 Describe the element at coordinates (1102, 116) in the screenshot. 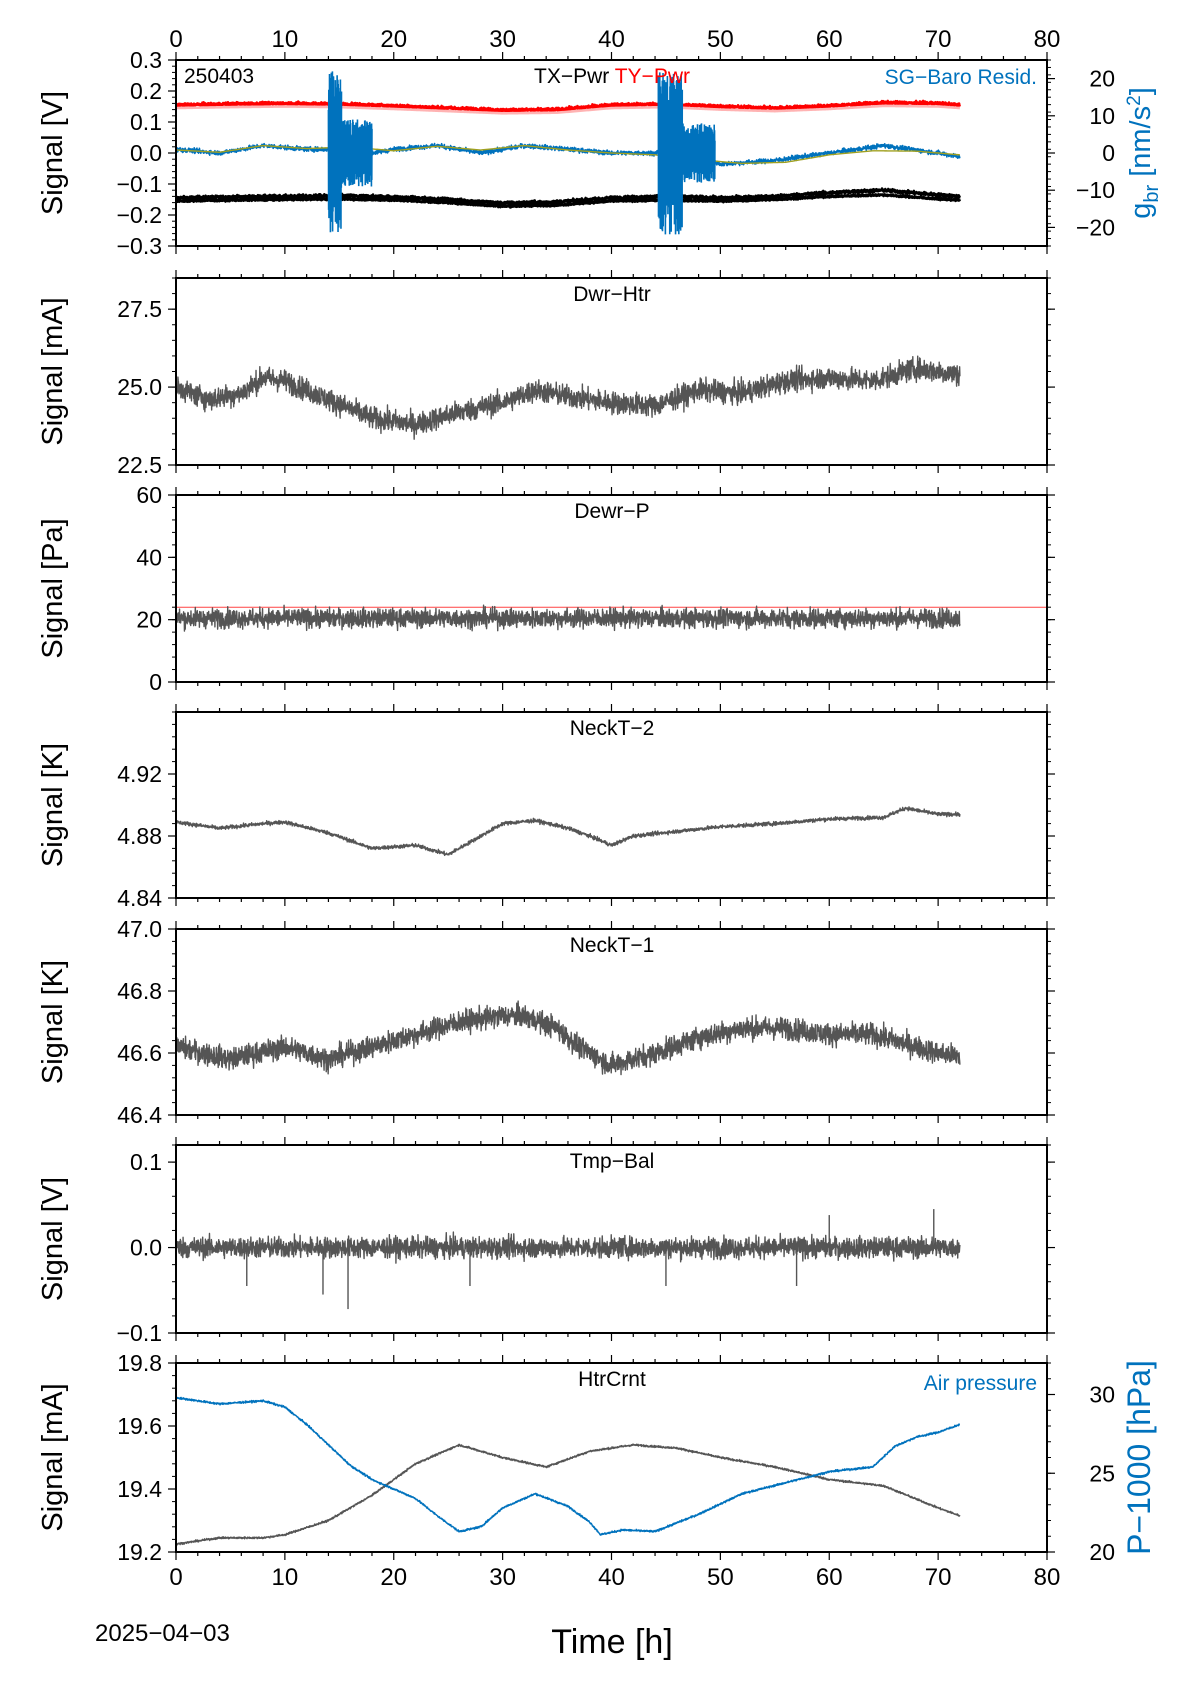

I see `y2-tick-label: 10` at that location.